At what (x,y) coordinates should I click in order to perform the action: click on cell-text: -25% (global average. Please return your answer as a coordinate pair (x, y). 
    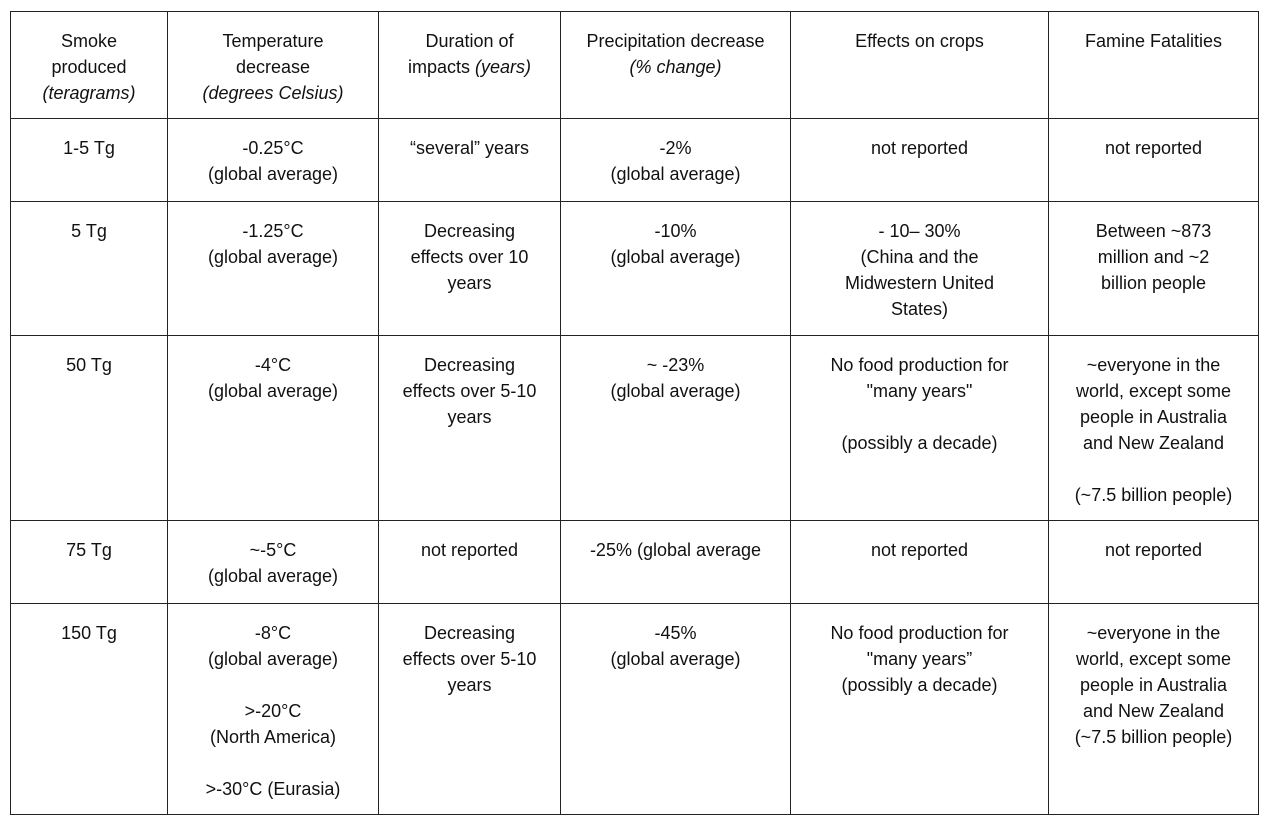
    Looking at the image, I should click on (675, 550).